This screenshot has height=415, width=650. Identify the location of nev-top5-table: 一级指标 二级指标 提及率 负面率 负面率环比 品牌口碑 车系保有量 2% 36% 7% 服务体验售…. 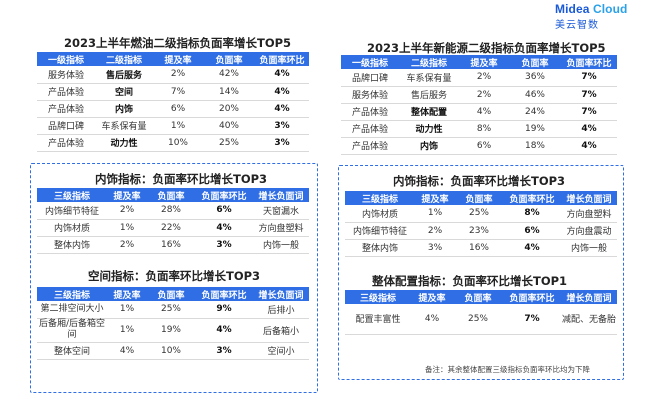
(479, 105).